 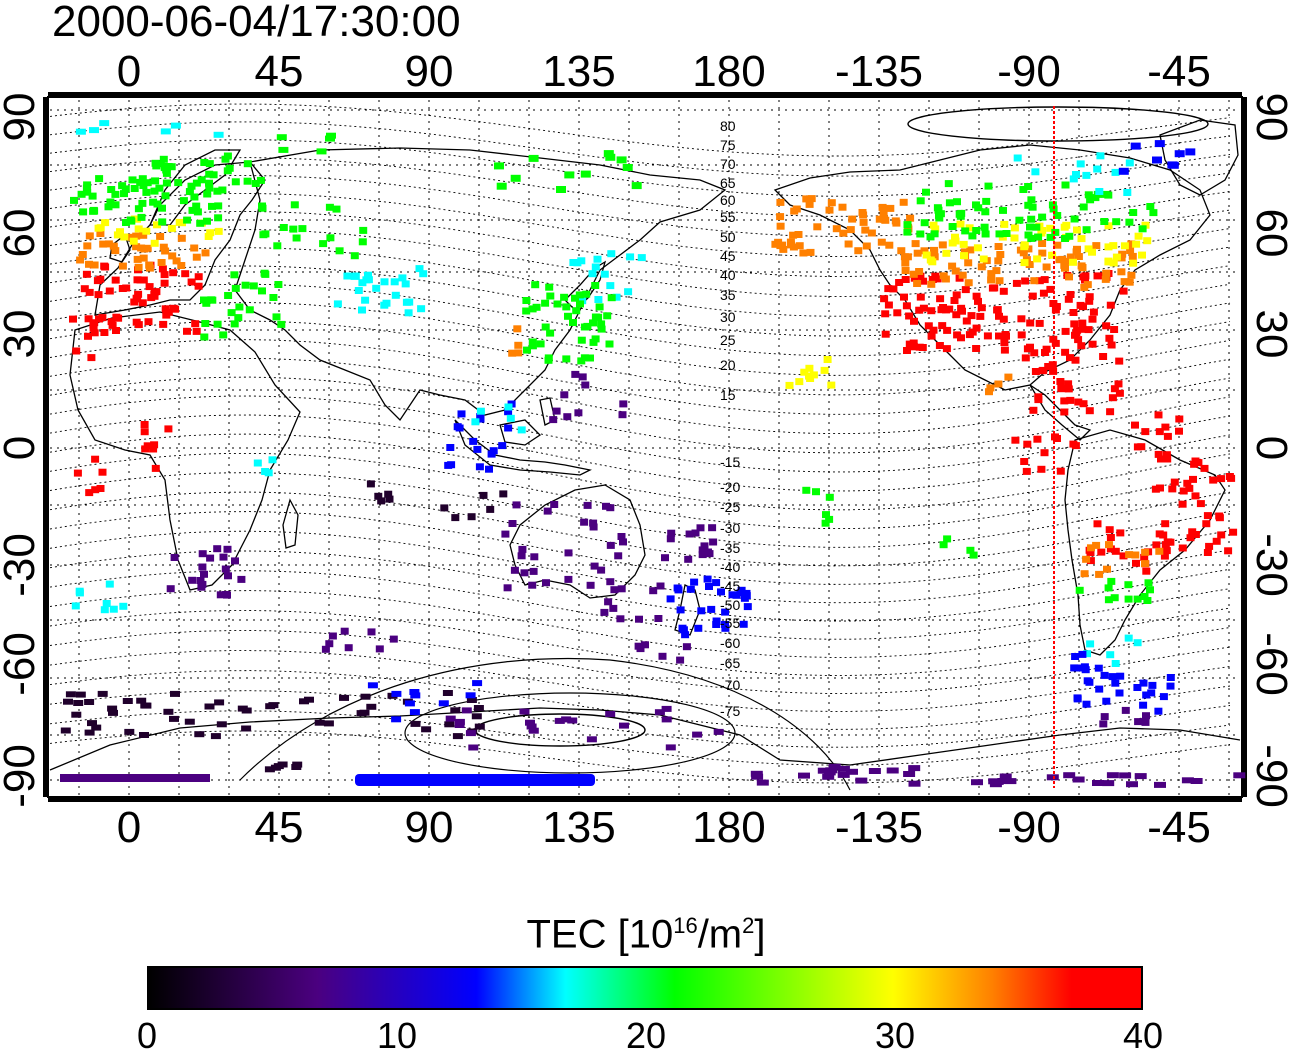 What do you see at coordinates (22, 233) in the screenshot?
I see `lat-left-label: 60` at bounding box center [22, 233].